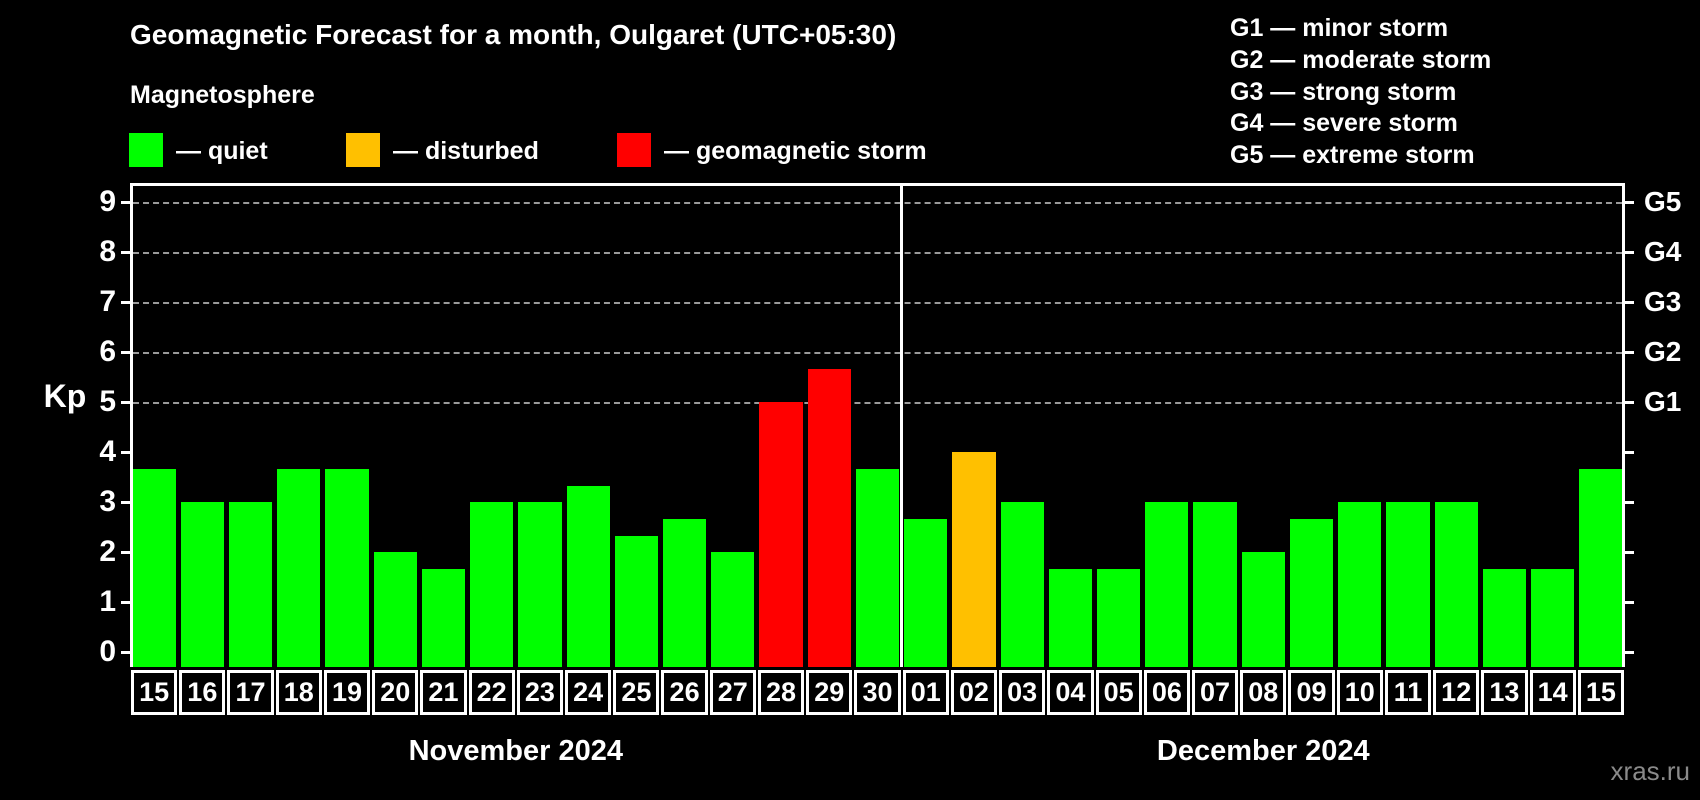 This screenshot has height=800, width=1700. What do you see at coordinates (1663, 351) in the screenshot?
I see `g-axis-label-g2: G2` at bounding box center [1663, 351].